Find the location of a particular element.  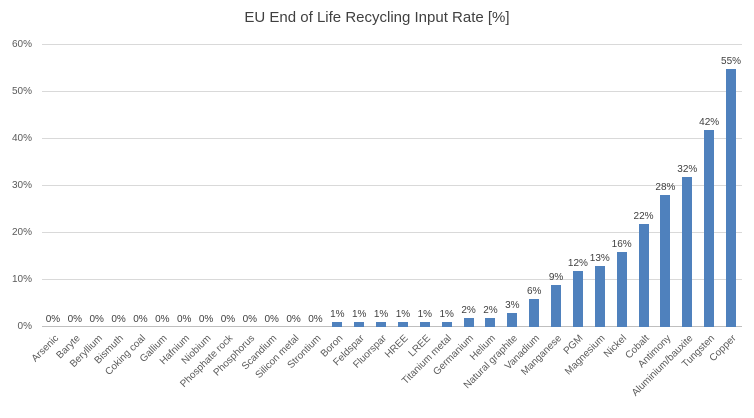

bar-value-label: 12% is located at coordinates (577, 263).